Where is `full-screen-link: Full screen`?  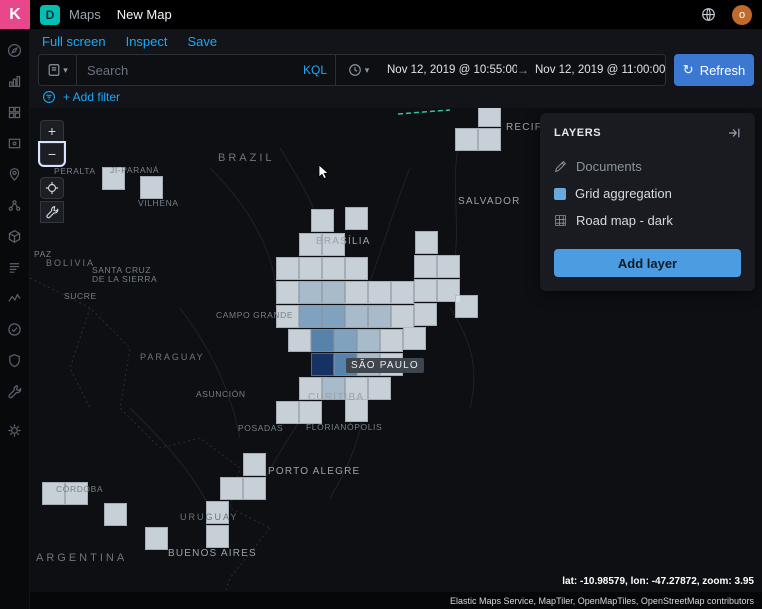
full-screen-link: Full screen is located at coordinates (74, 41).